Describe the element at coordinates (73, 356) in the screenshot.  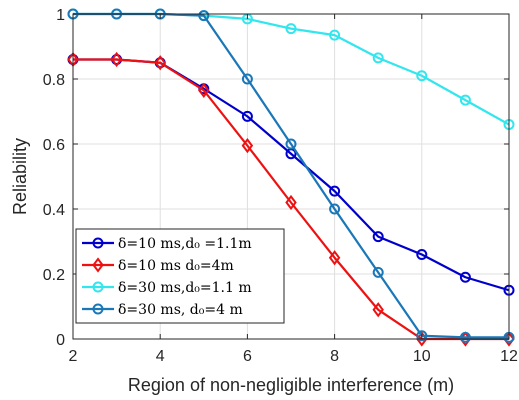
I see `x-tick-label: 2` at that location.